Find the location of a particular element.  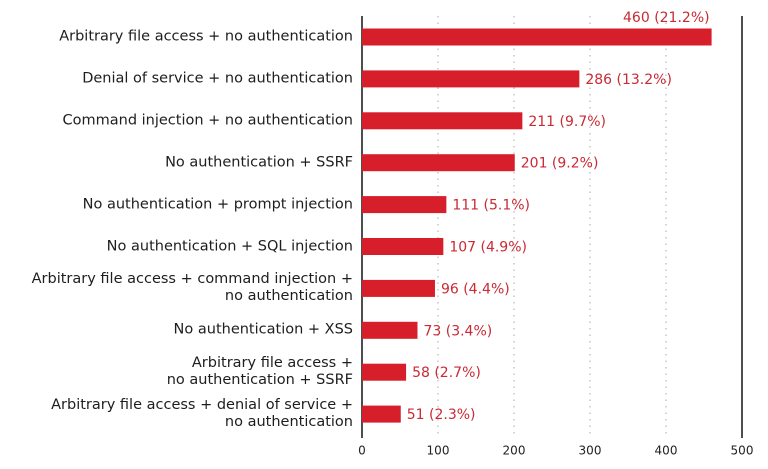

x-tick-label: 100 is located at coordinates (438, 451).